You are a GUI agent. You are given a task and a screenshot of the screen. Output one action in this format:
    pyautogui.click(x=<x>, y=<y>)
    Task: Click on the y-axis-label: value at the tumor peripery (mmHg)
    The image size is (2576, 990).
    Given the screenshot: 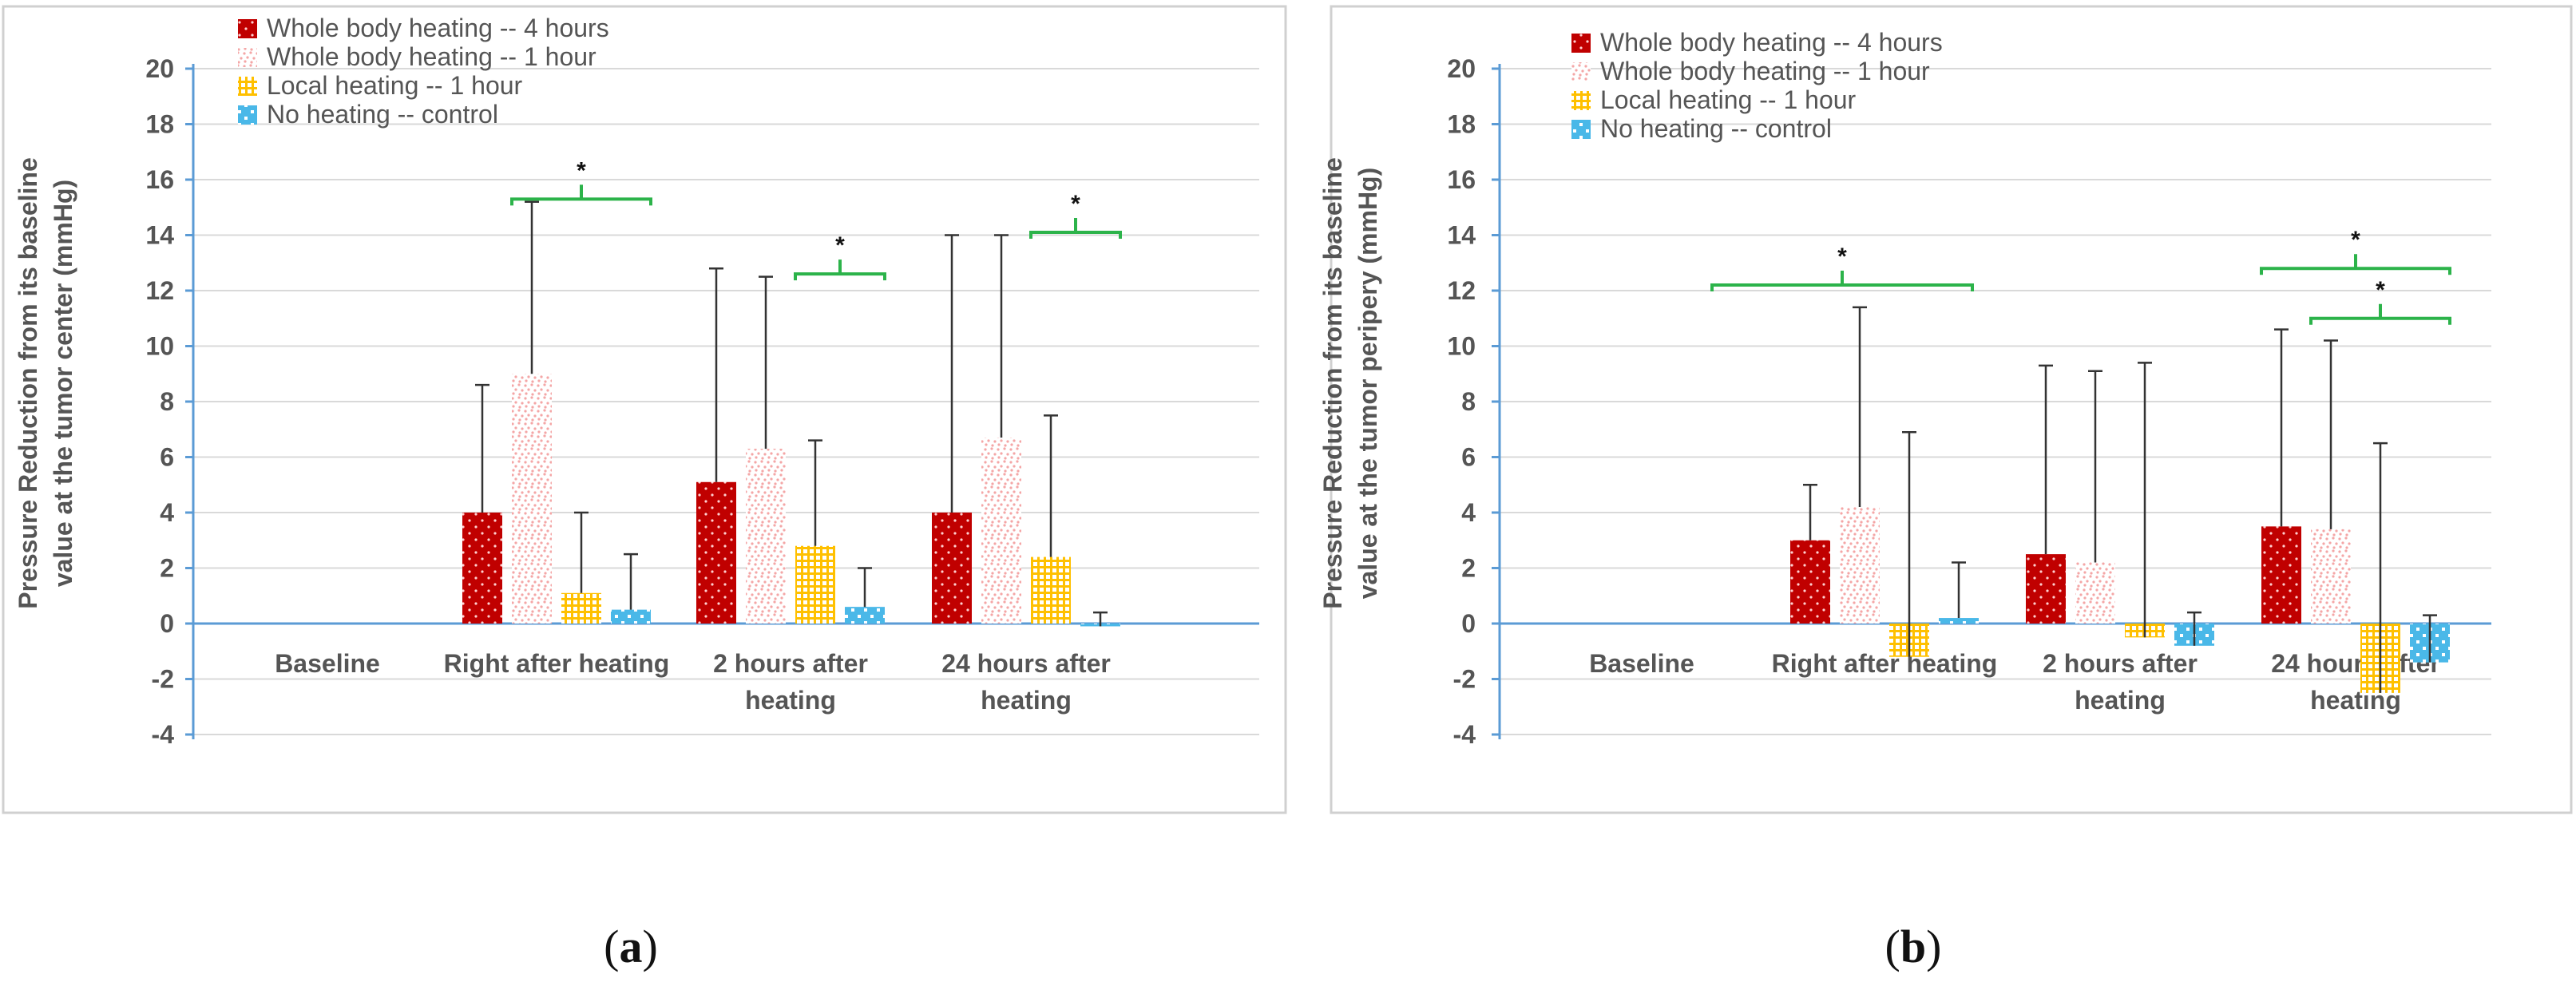 What is the action you would take?
    pyautogui.click(x=1367, y=384)
    